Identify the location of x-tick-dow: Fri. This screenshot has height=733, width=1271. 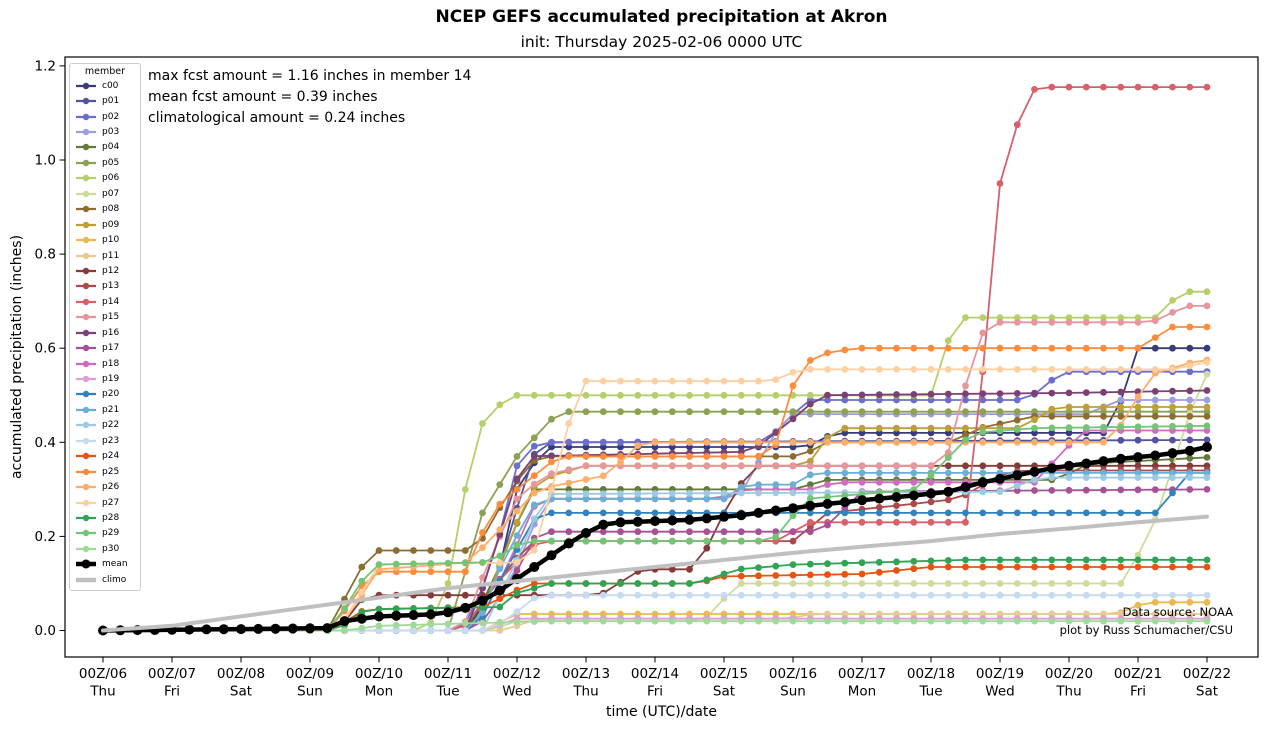
(172, 692).